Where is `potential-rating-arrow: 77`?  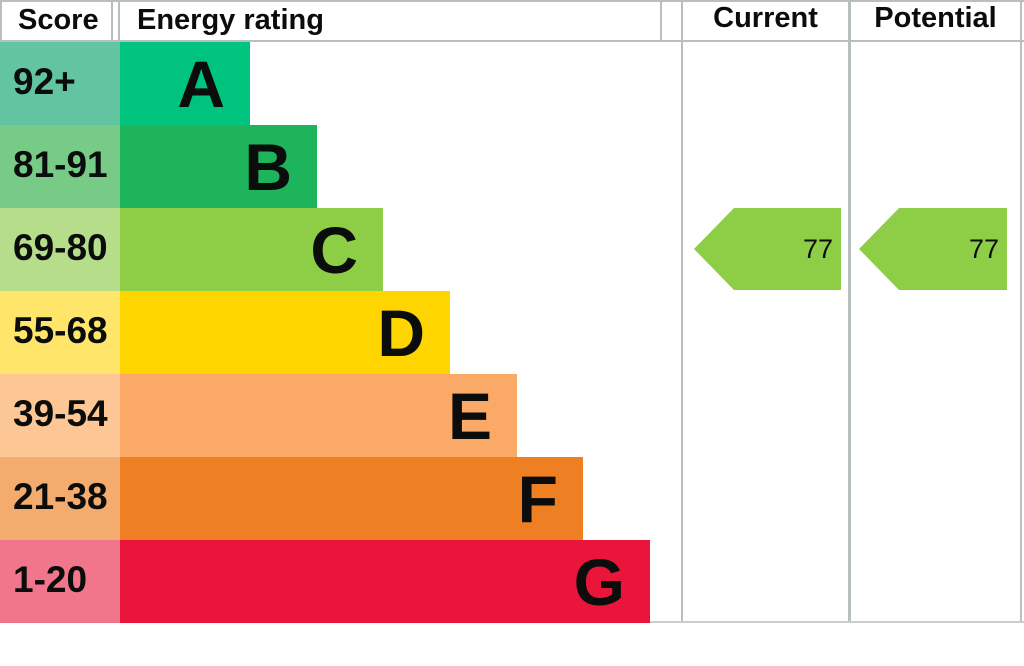 potential-rating-arrow: 77 is located at coordinates (933, 249).